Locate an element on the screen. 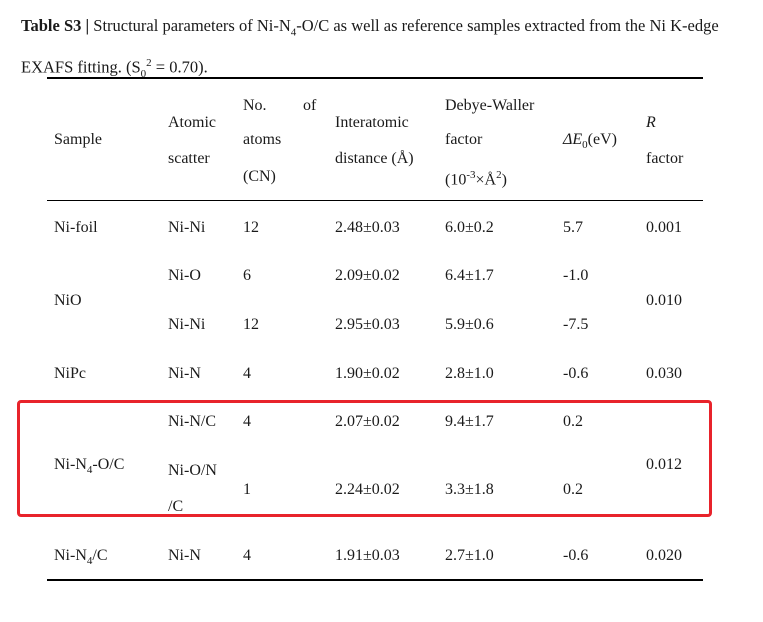 The width and height of the screenshot is (763, 622). nio-a-de: -1.0 is located at coordinates (576, 275).